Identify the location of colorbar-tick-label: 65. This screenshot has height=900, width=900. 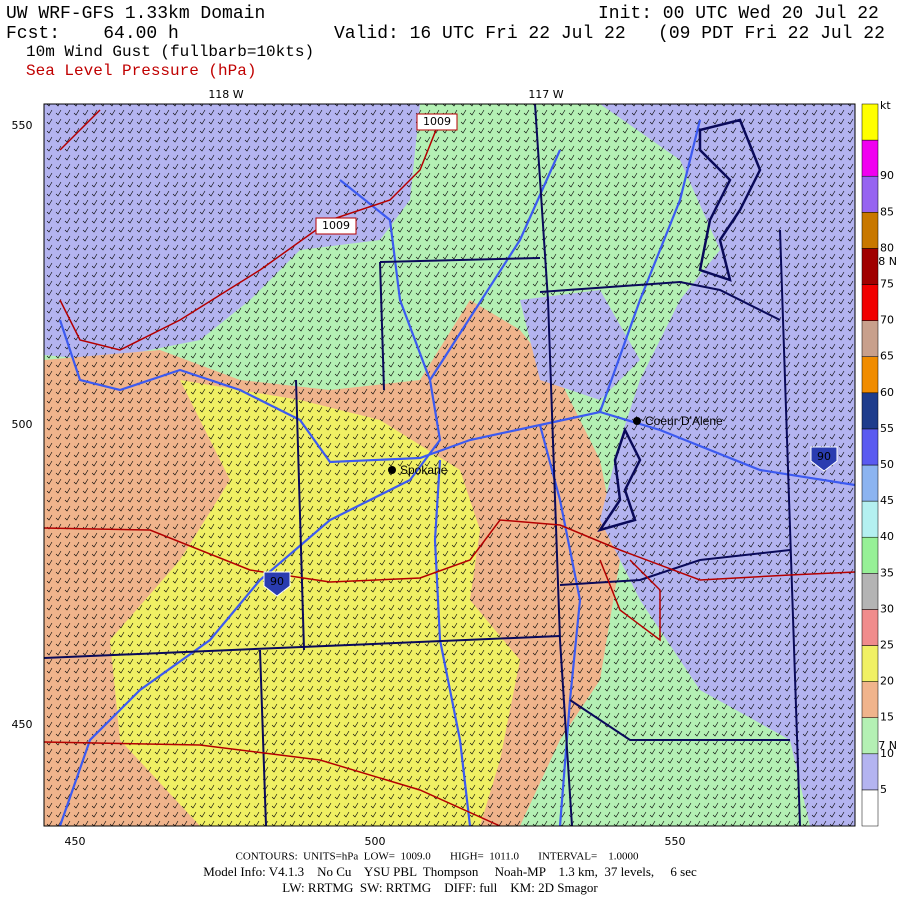
(887, 356).